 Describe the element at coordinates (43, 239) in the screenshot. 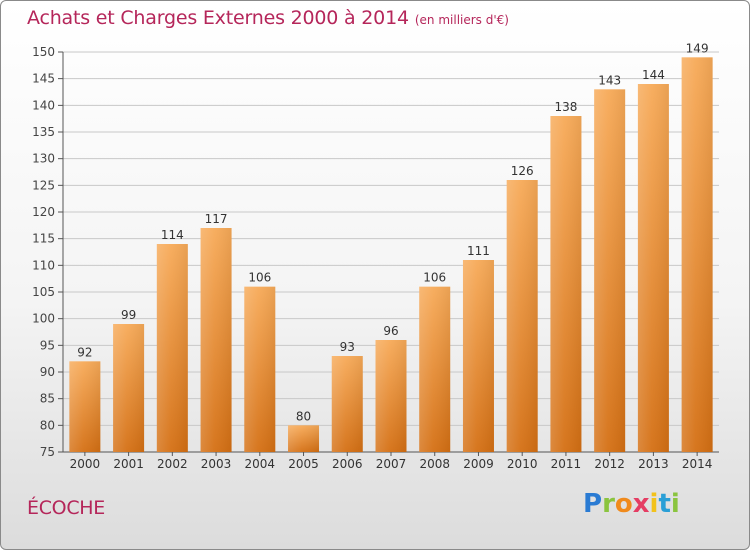

I see `y-tick-label: 115` at that location.